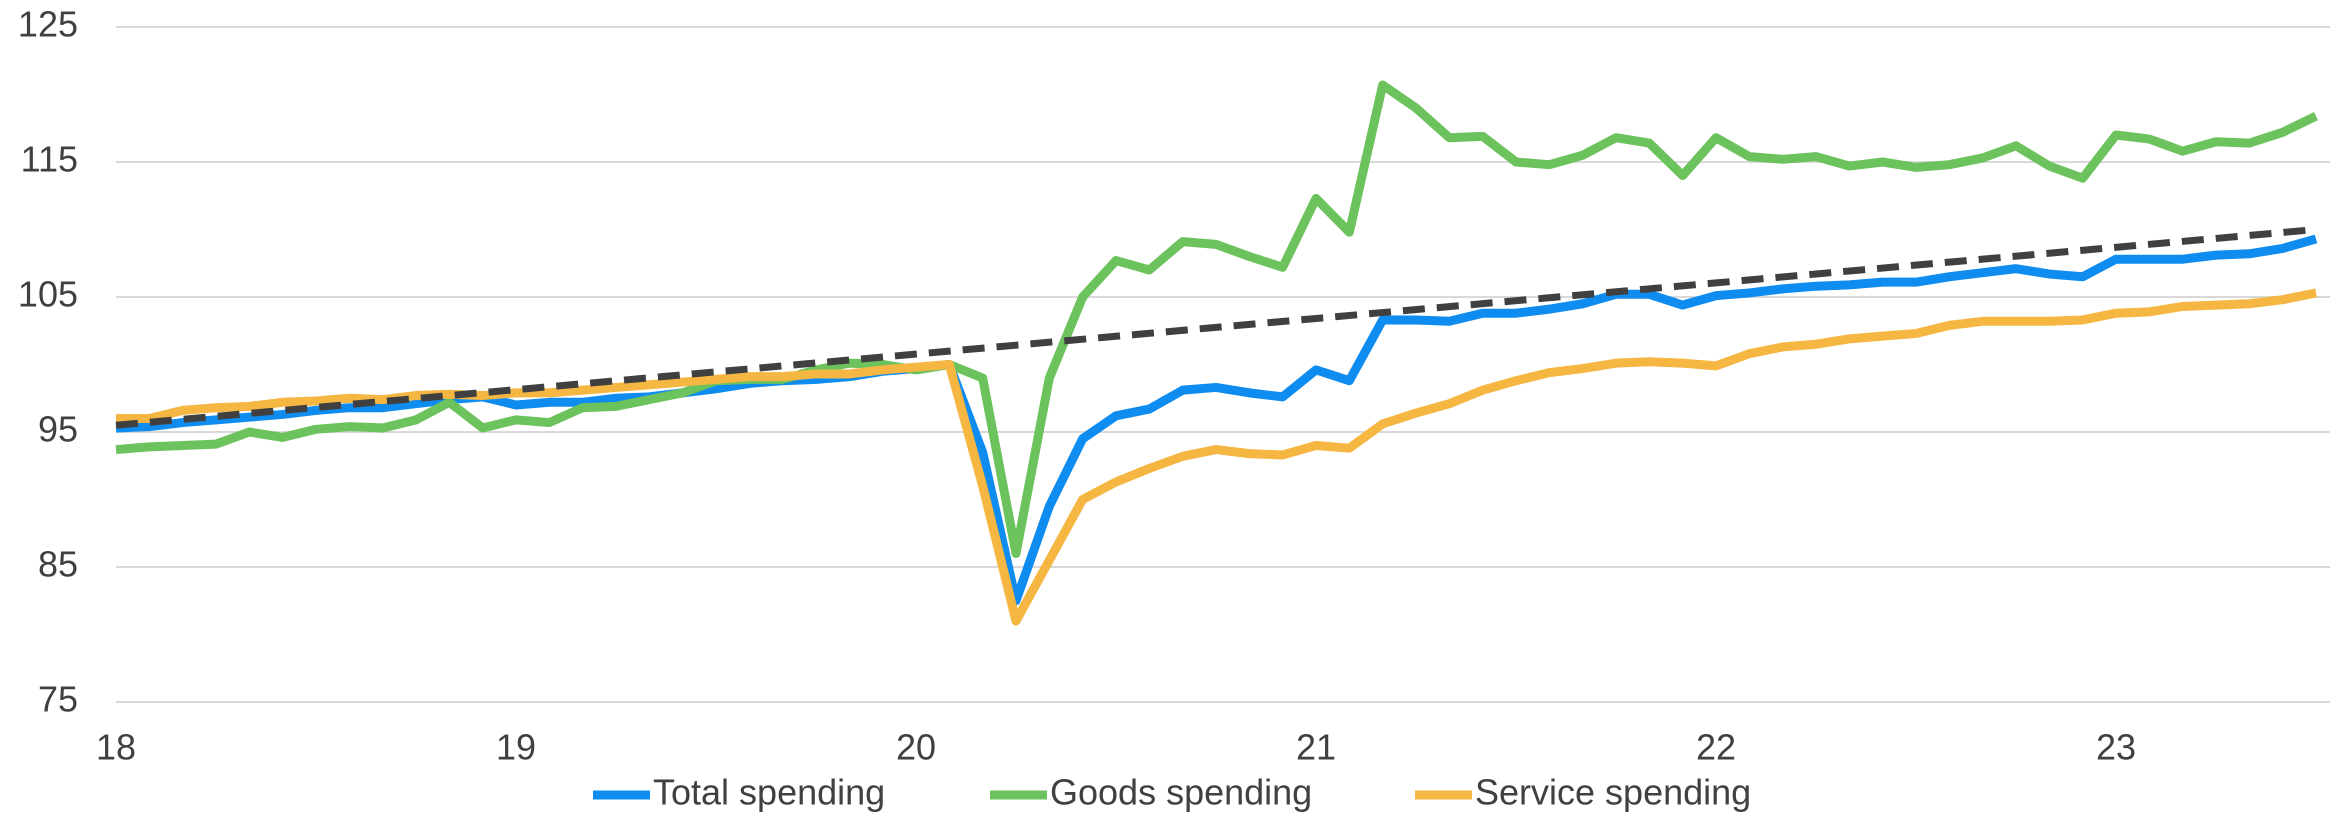 Image resolution: width=2333 pixels, height=823 pixels. I want to click on legend-label: Total spending, so click(769, 792).